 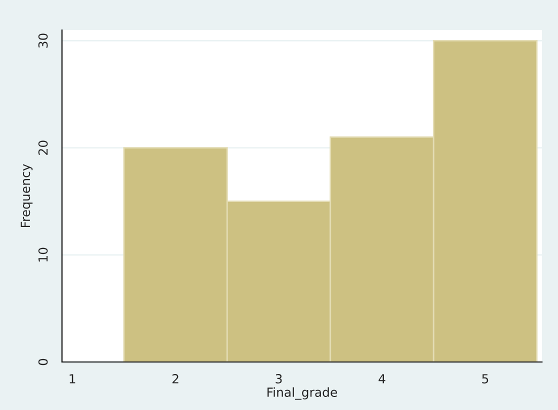 What do you see at coordinates (43, 147) in the screenshot?
I see `y-tick-label: 20` at bounding box center [43, 147].